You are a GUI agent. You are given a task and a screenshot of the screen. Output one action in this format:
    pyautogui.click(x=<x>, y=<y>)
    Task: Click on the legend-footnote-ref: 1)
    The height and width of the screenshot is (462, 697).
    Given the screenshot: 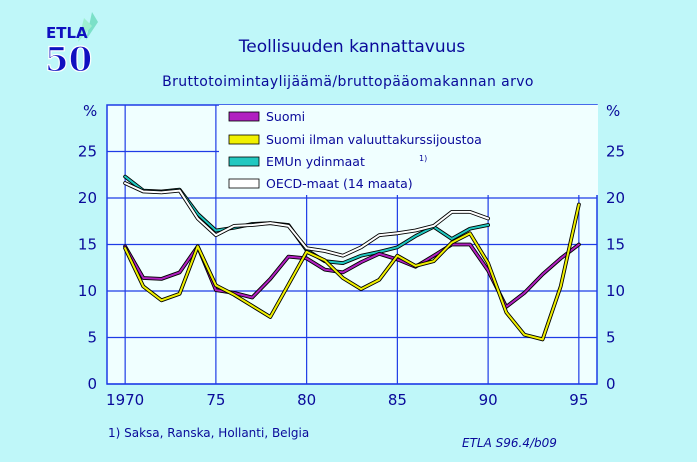 What is the action you would take?
    pyautogui.click(x=423, y=158)
    